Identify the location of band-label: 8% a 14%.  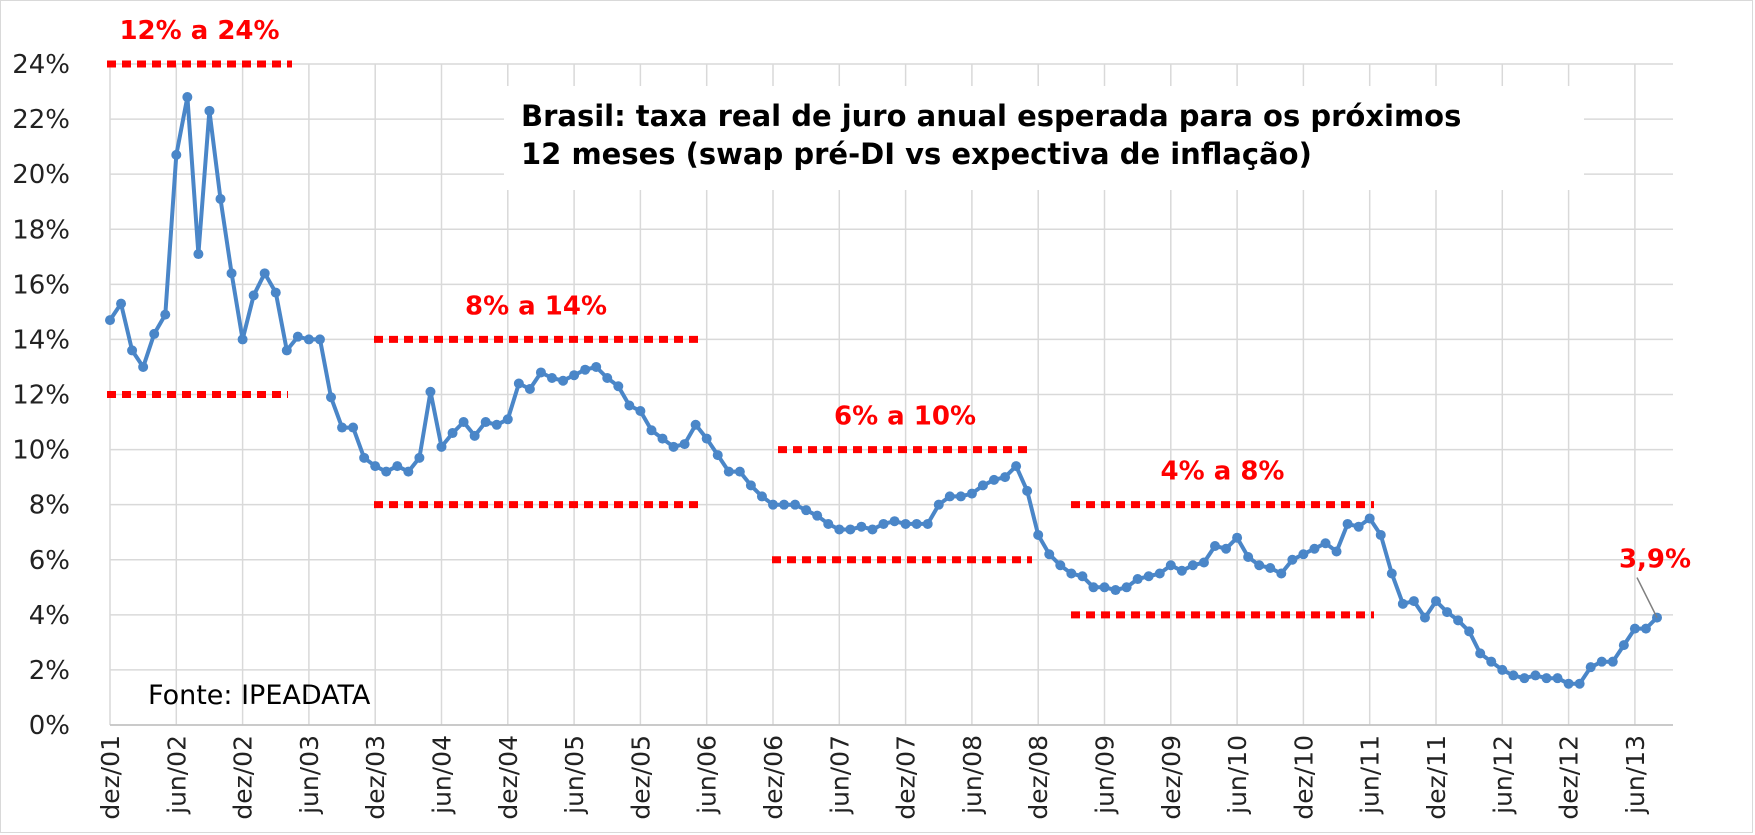
(536, 306).